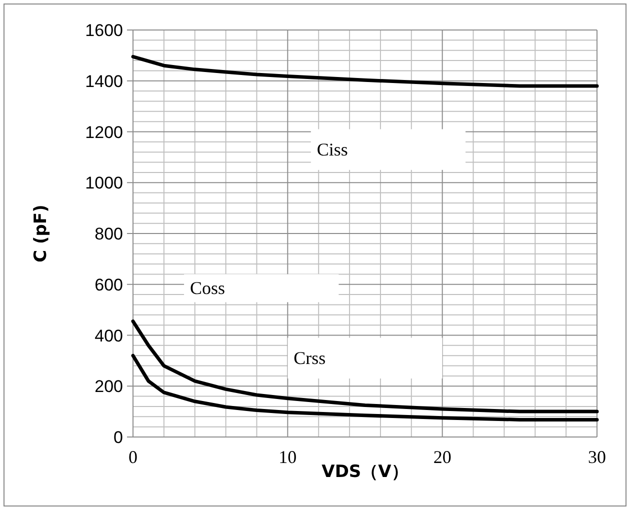 Image resolution: width=630 pixels, height=510 pixels. Describe the element at coordinates (332, 150) in the screenshot. I see `annotation: Ciss` at that location.